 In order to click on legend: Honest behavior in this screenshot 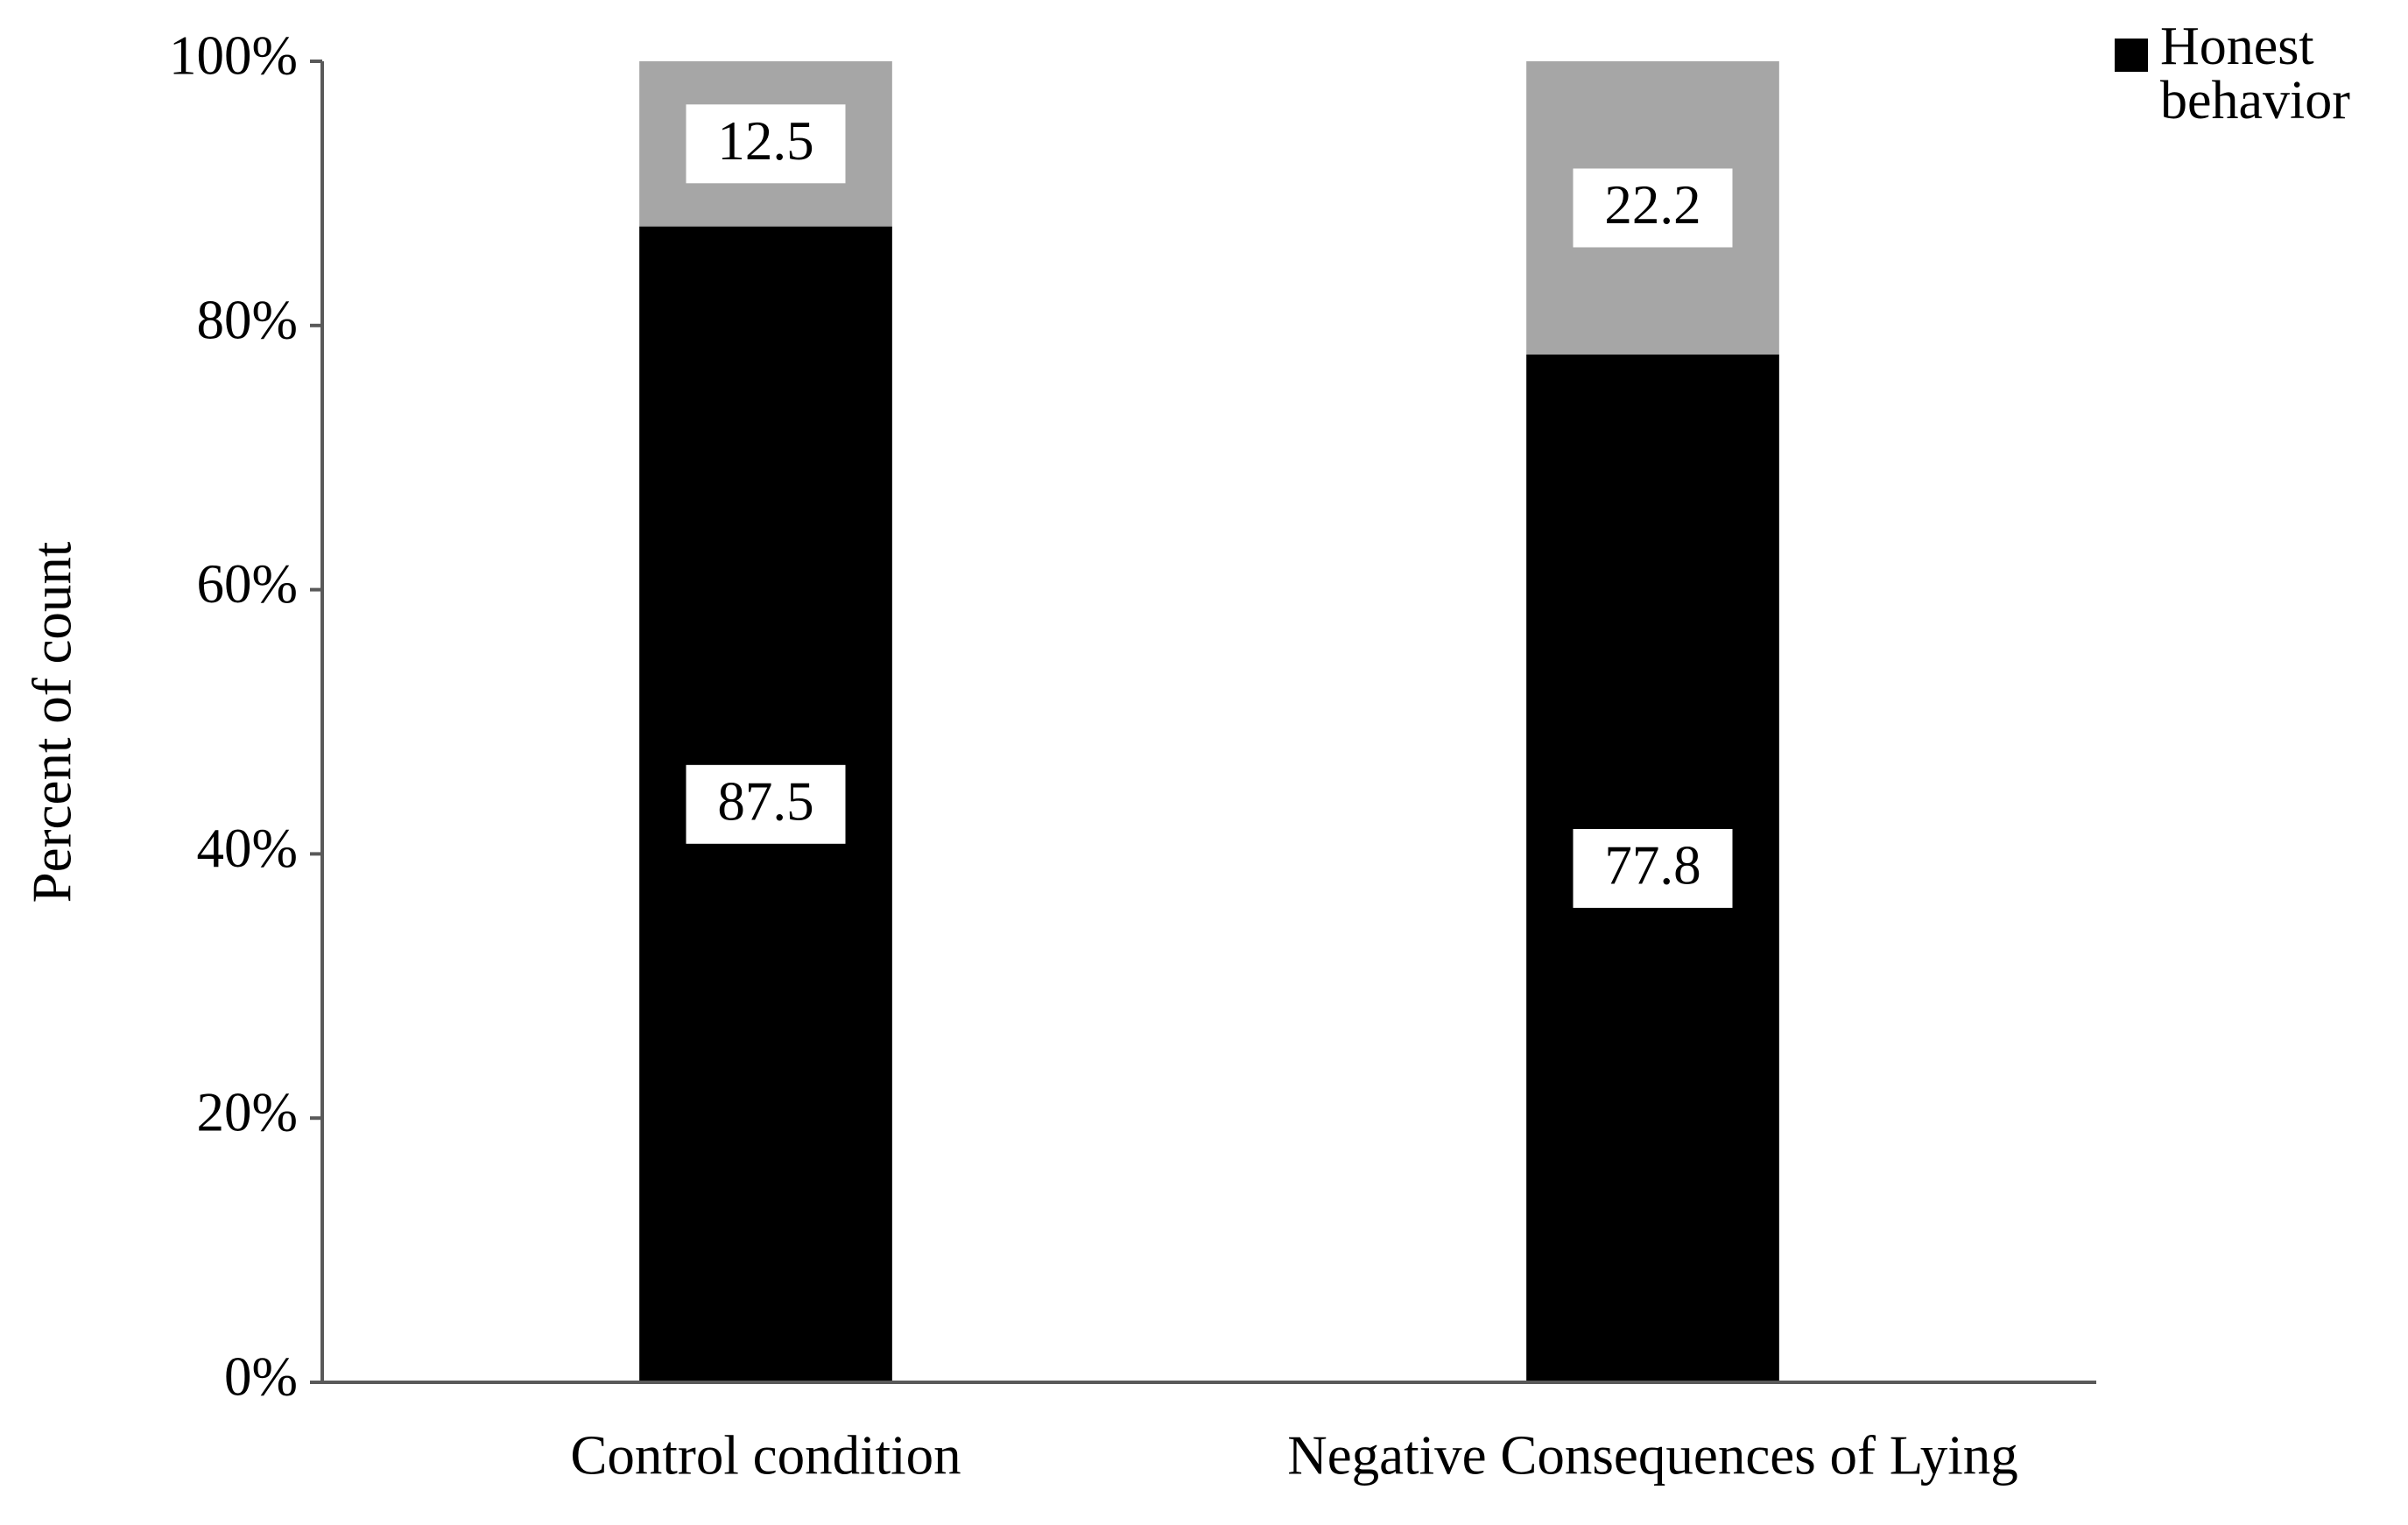, I will do `click(2255, 73)`.